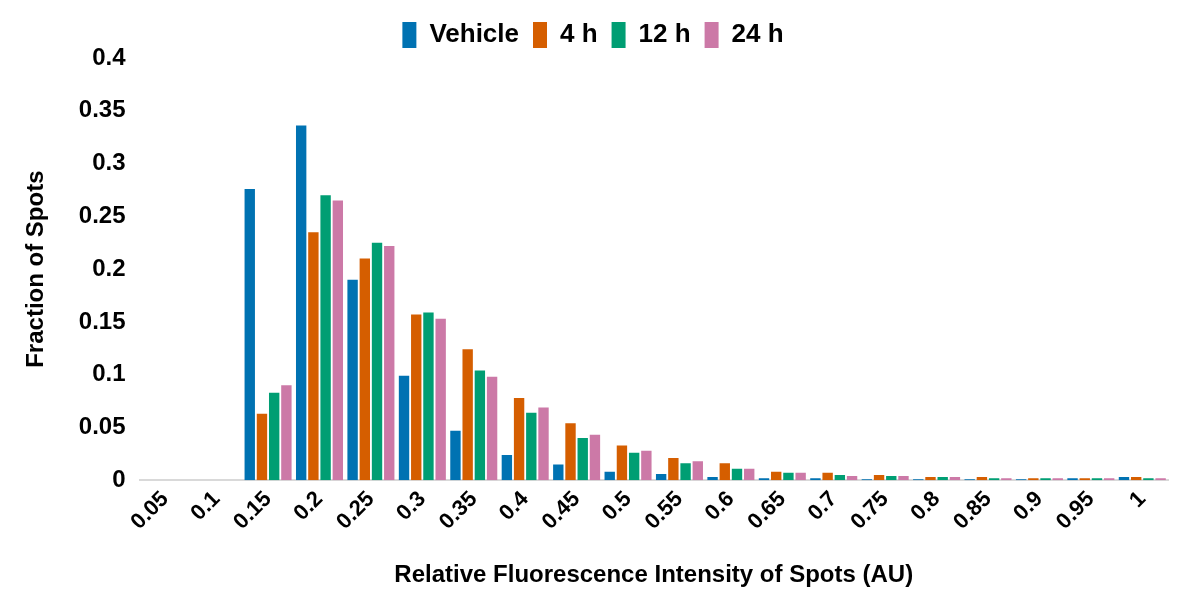 Image resolution: width=1198 pixels, height=613 pixels. What do you see at coordinates (925, 505) in the screenshot?
I see `x-tick-label: 0.8` at bounding box center [925, 505].